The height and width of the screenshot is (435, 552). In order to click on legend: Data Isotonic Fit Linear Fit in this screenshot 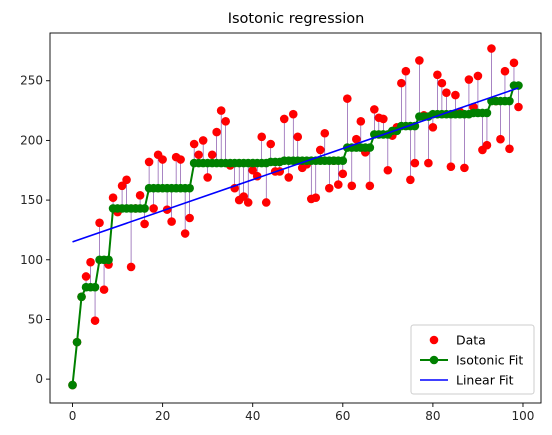, I will do `click(472, 359)`.